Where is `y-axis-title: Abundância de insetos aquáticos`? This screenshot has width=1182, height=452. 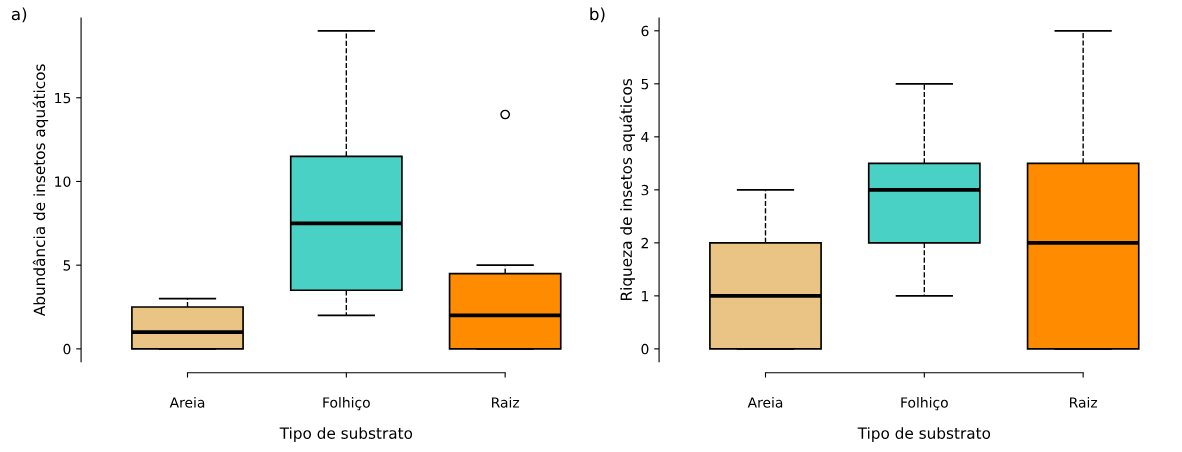
y-axis-title: Abundância de insetos aquáticos is located at coordinates (40, 190).